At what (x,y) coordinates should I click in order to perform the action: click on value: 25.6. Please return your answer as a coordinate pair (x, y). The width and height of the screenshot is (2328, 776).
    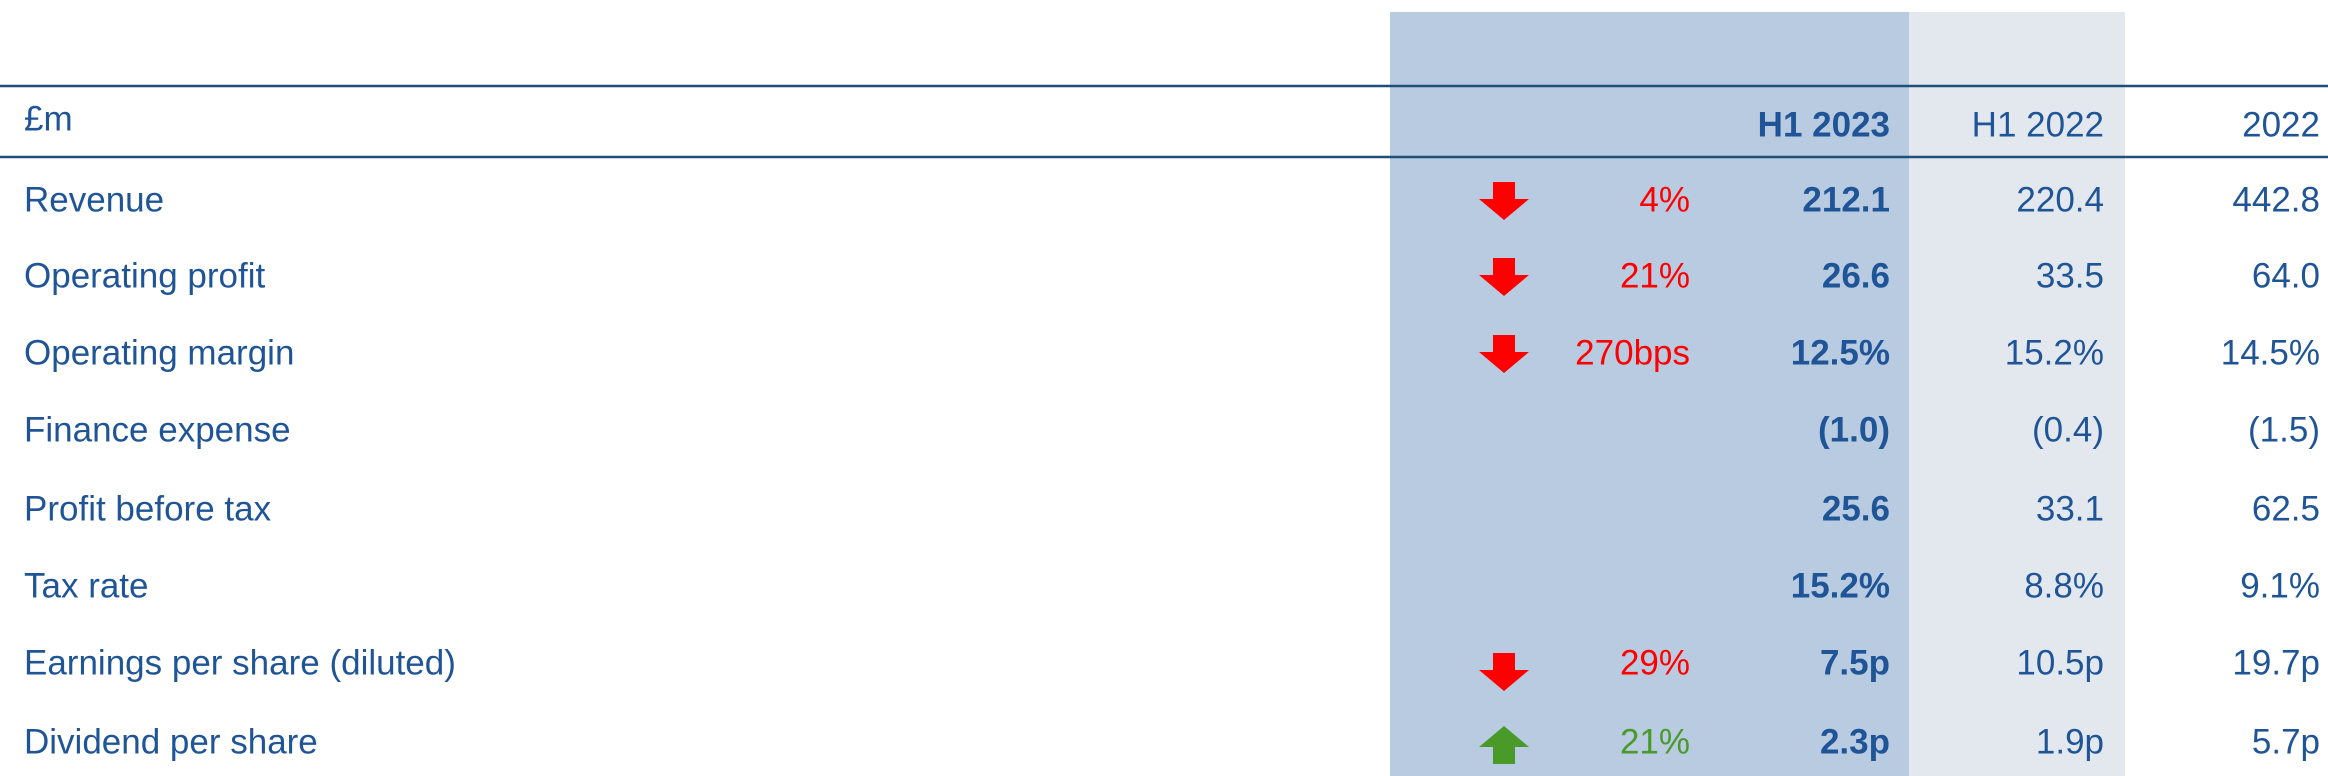
    Looking at the image, I should click on (1856, 508).